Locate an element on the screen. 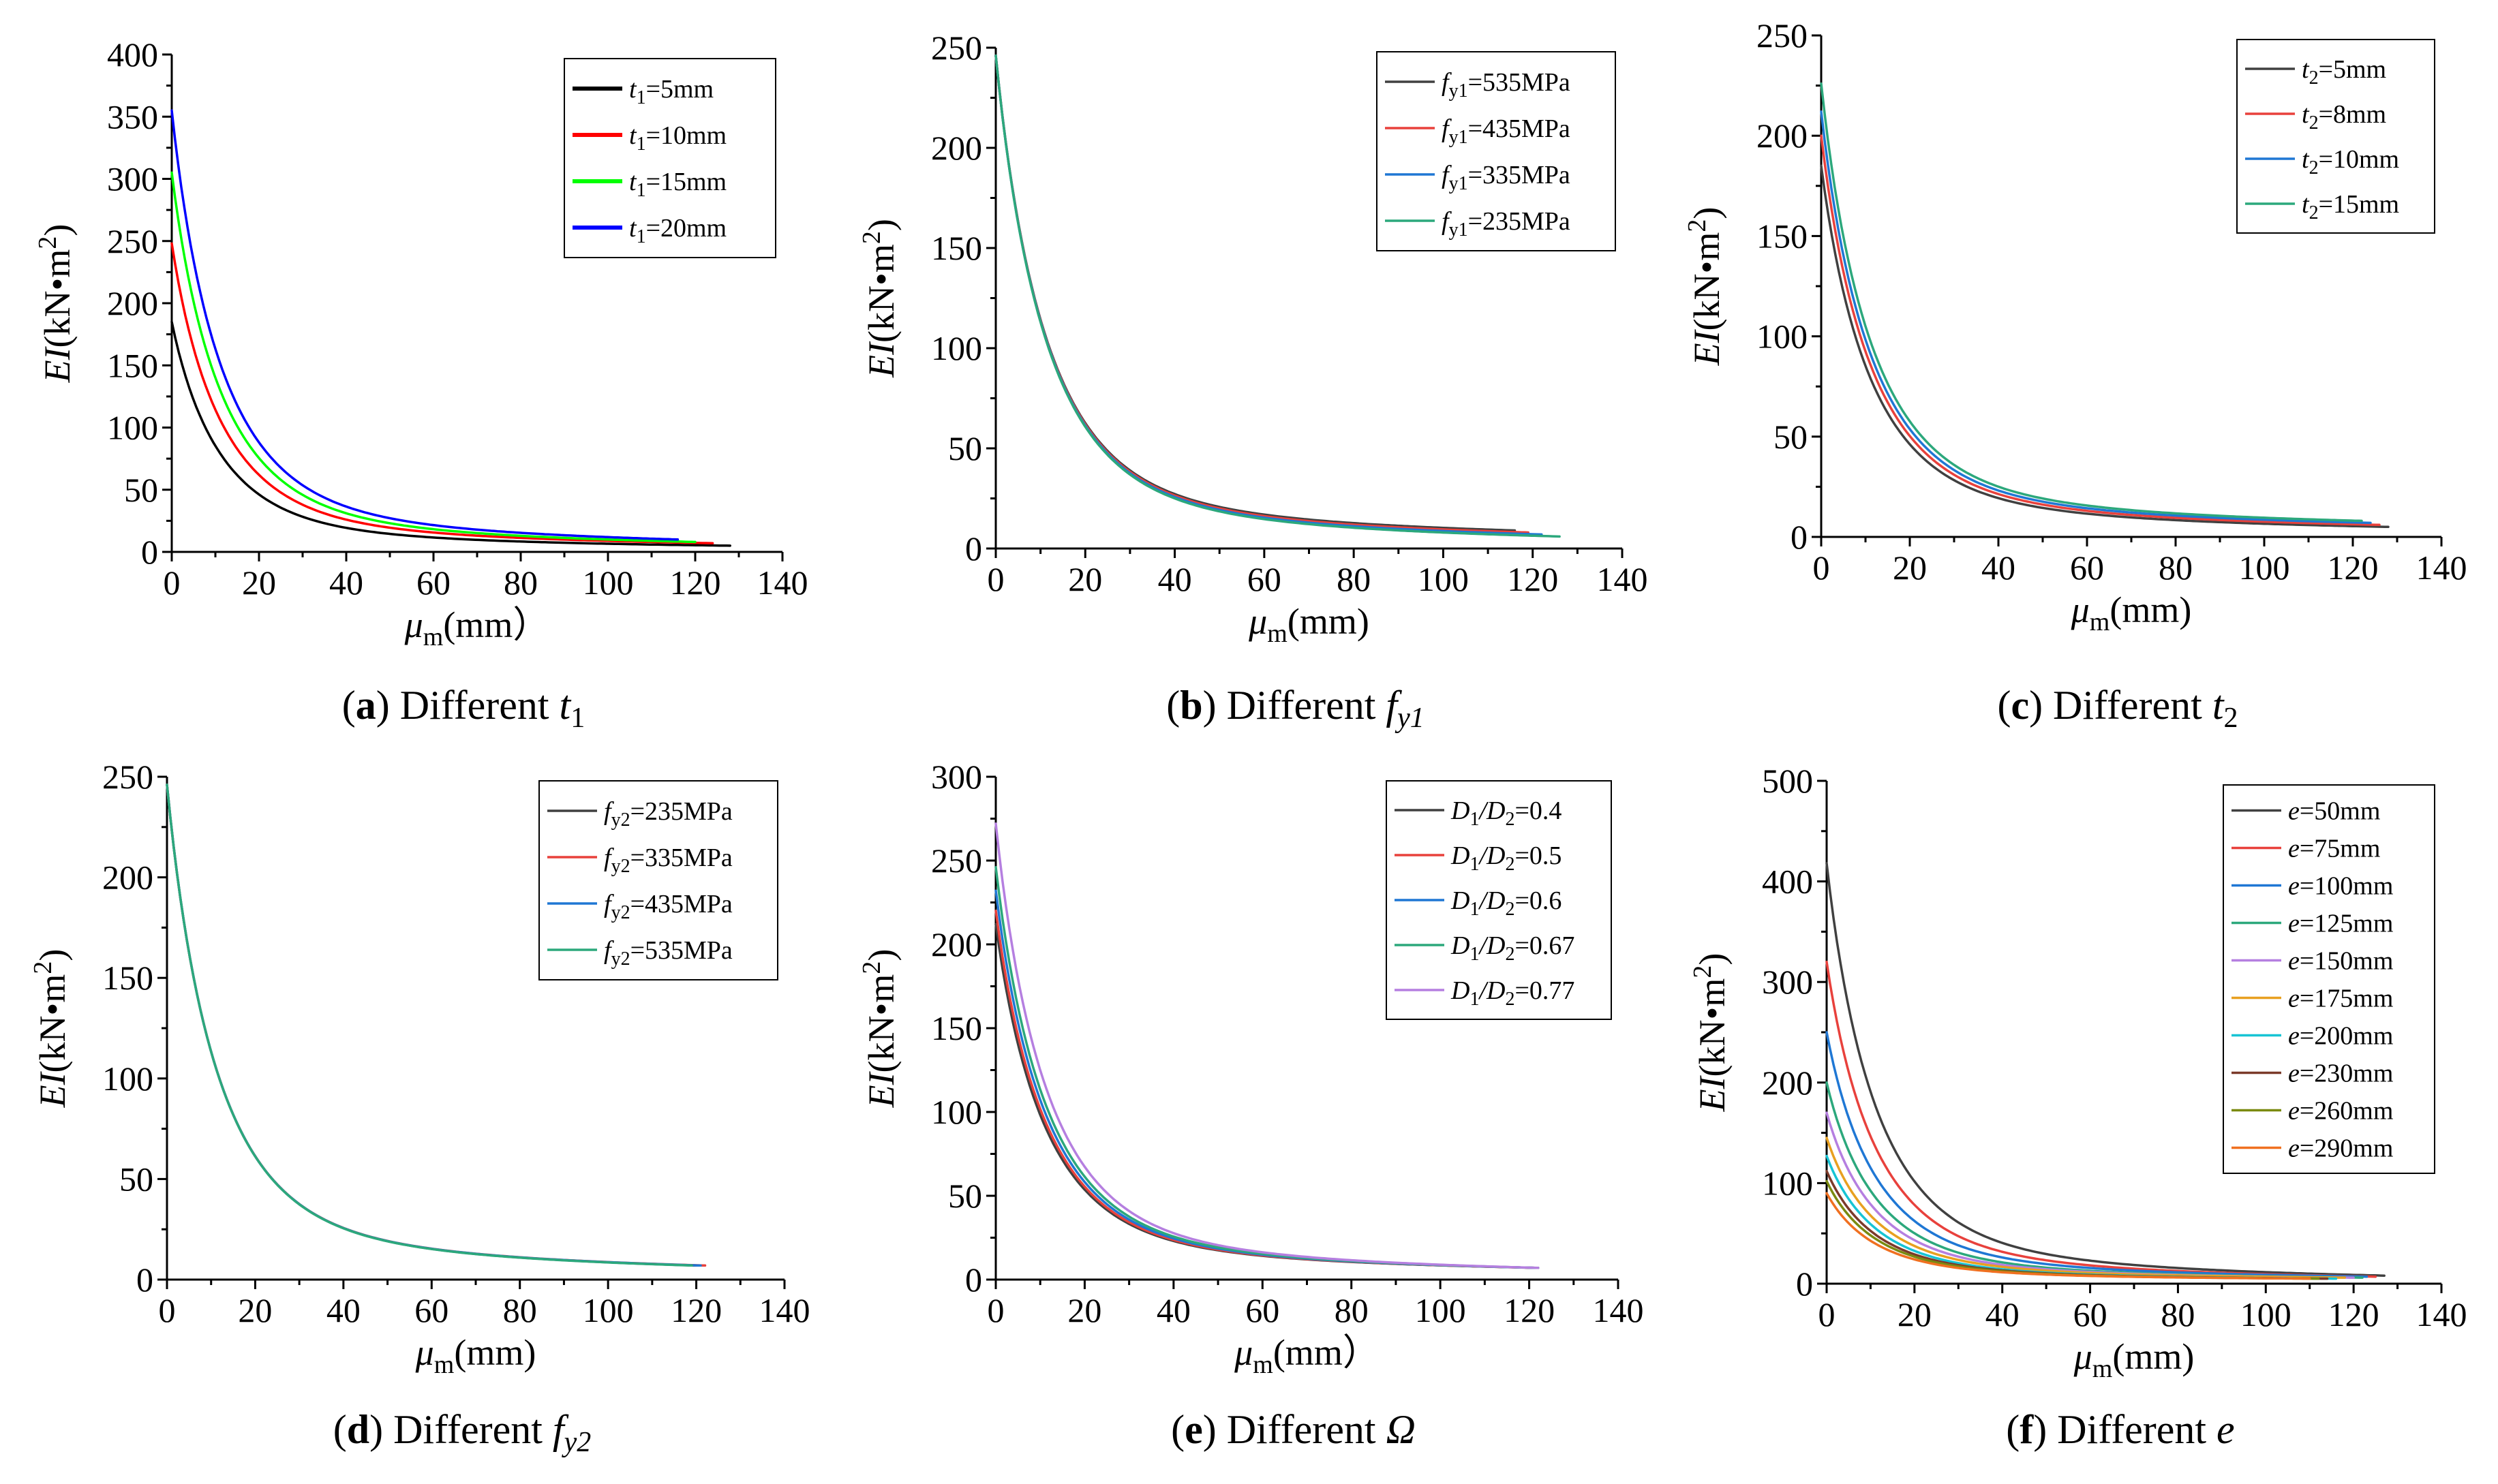  panel-caption: (f) Different e is located at coordinates (2120, 1430).